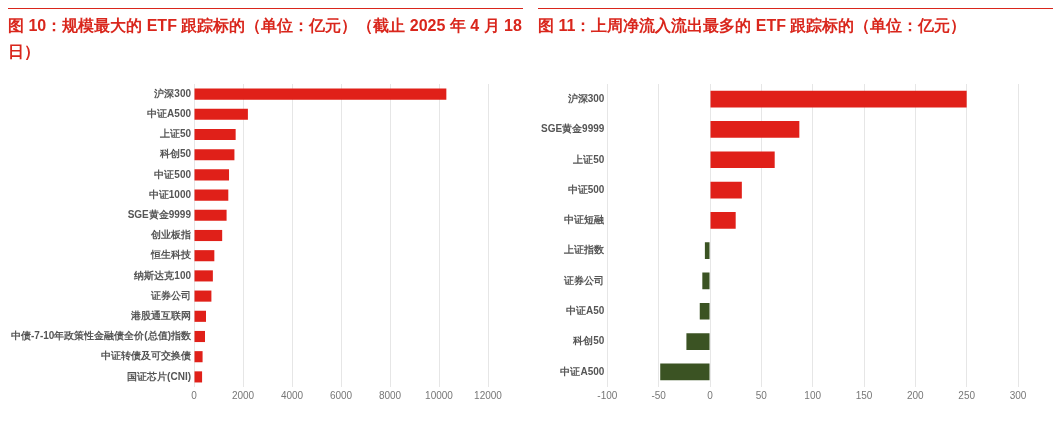 Image resolution: width=1061 pixels, height=434 pixels. What do you see at coordinates (341, 395) in the screenshot?
I see `x-tick-label: 6000` at bounding box center [341, 395].